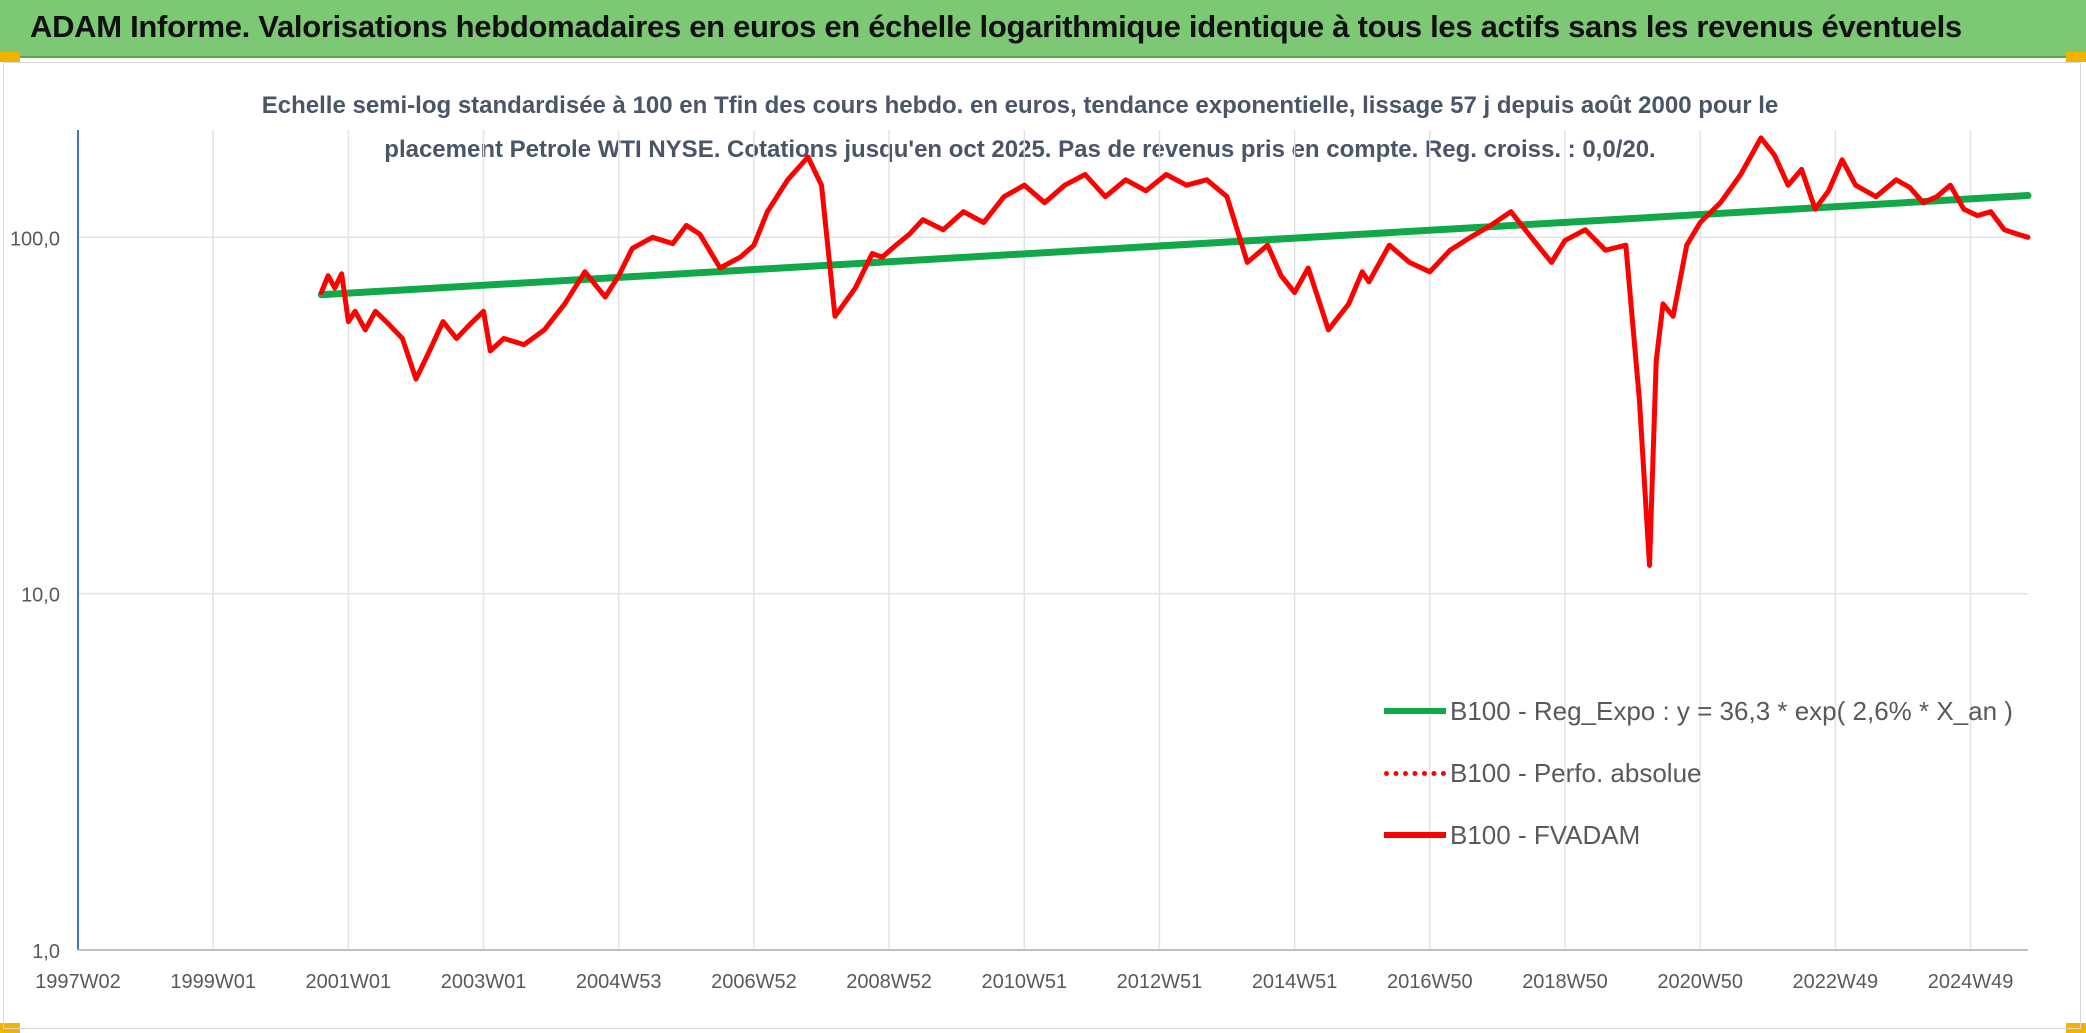 Image resolution: width=2086 pixels, height=1033 pixels. What do you see at coordinates (349, 982) in the screenshot?
I see `x-tick-label: 2001W01` at bounding box center [349, 982].